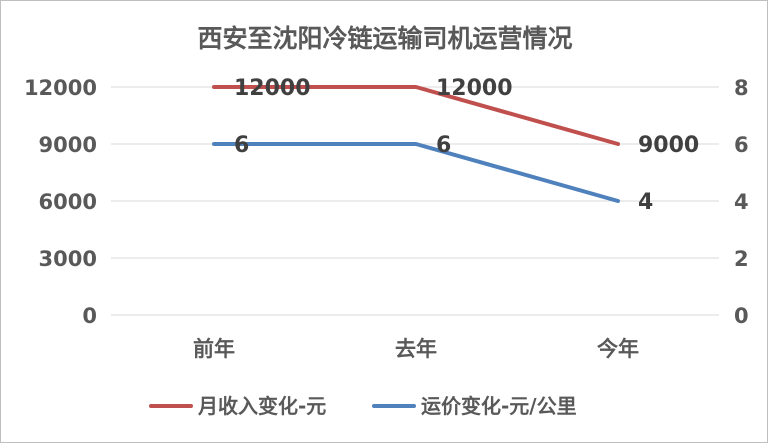  What do you see at coordinates (741, 316) in the screenshot?
I see `right-axis-tick-label: 0` at bounding box center [741, 316].